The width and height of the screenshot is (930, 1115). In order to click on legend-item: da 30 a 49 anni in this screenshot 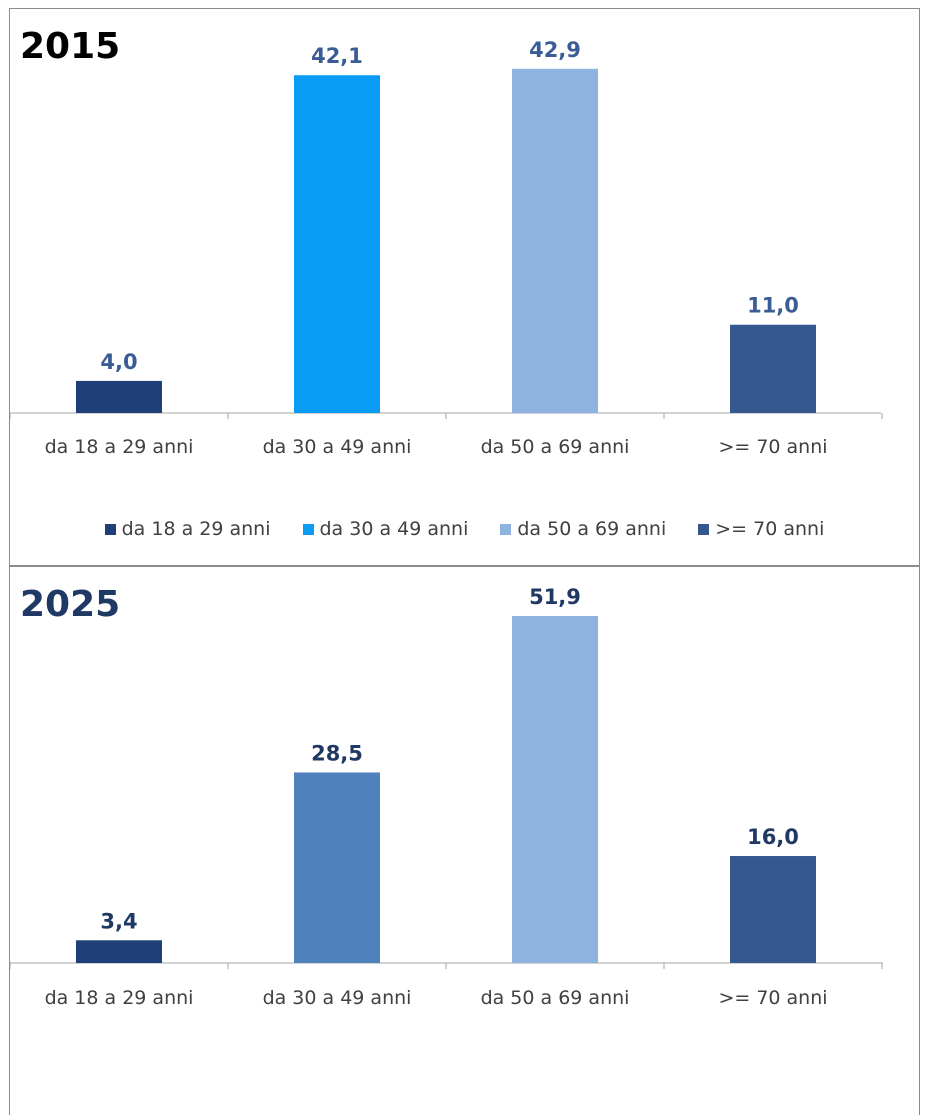, I will do `click(385, 529)`.